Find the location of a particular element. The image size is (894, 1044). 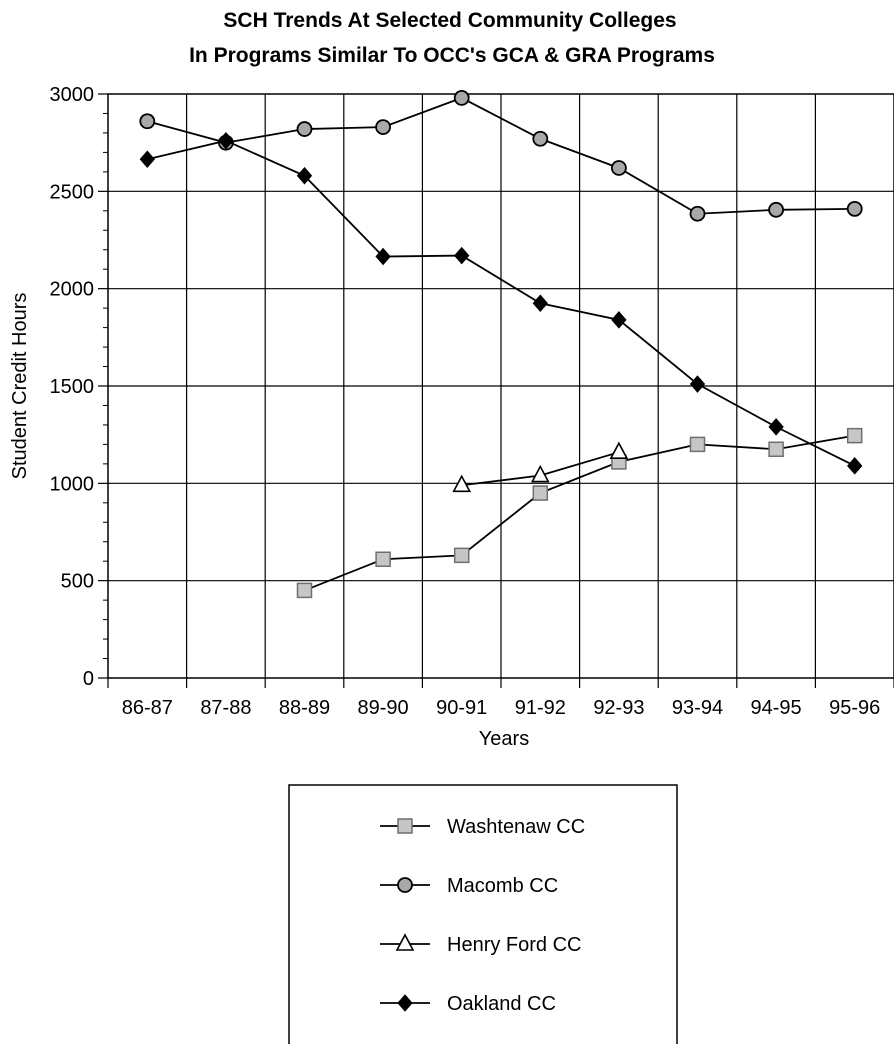

x-tick-label: 93-94 is located at coordinates (697, 708).